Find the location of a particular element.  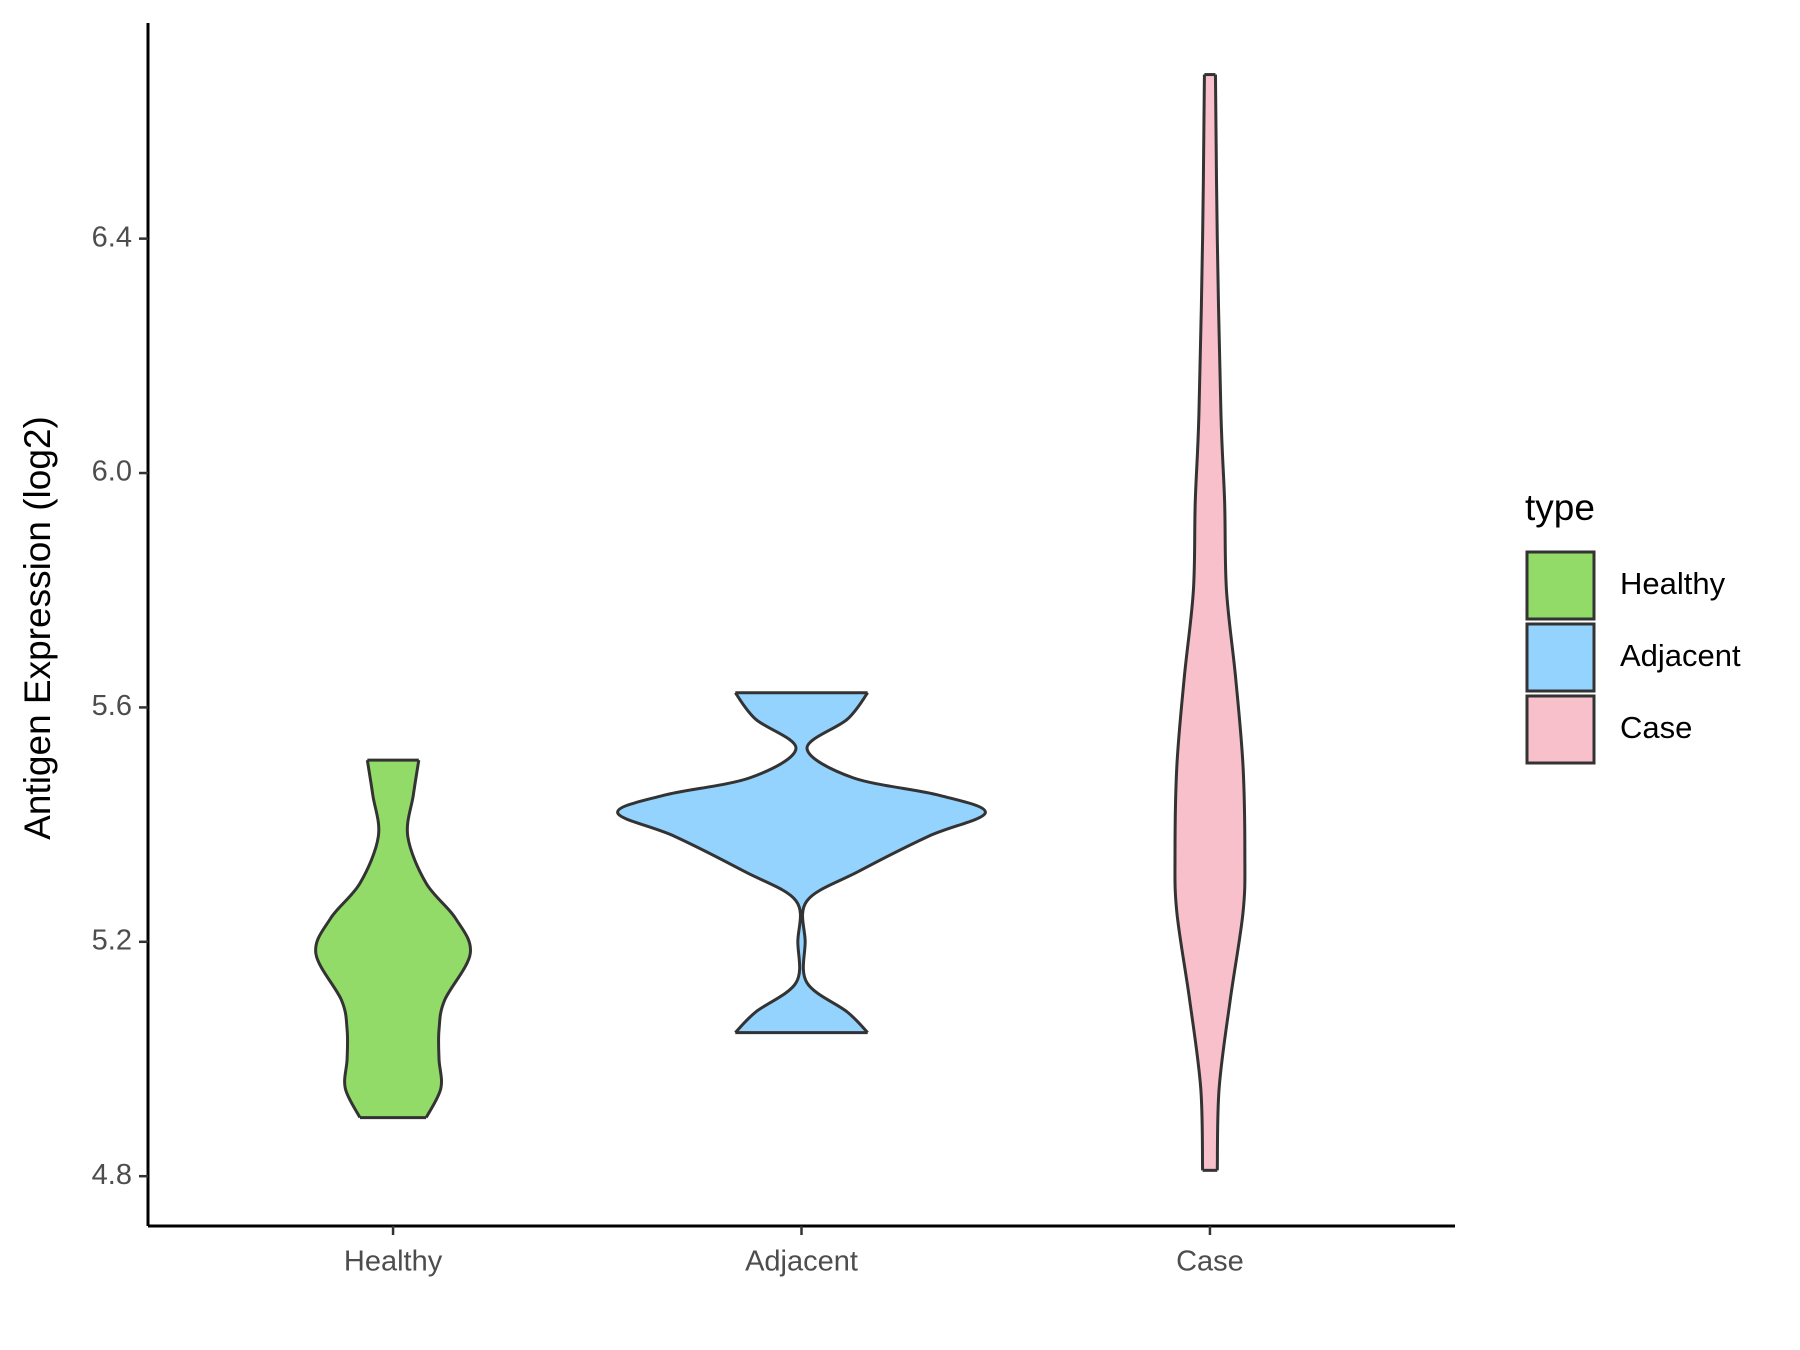

x-tick-label: Adjacent is located at coordinates (801, 1262).